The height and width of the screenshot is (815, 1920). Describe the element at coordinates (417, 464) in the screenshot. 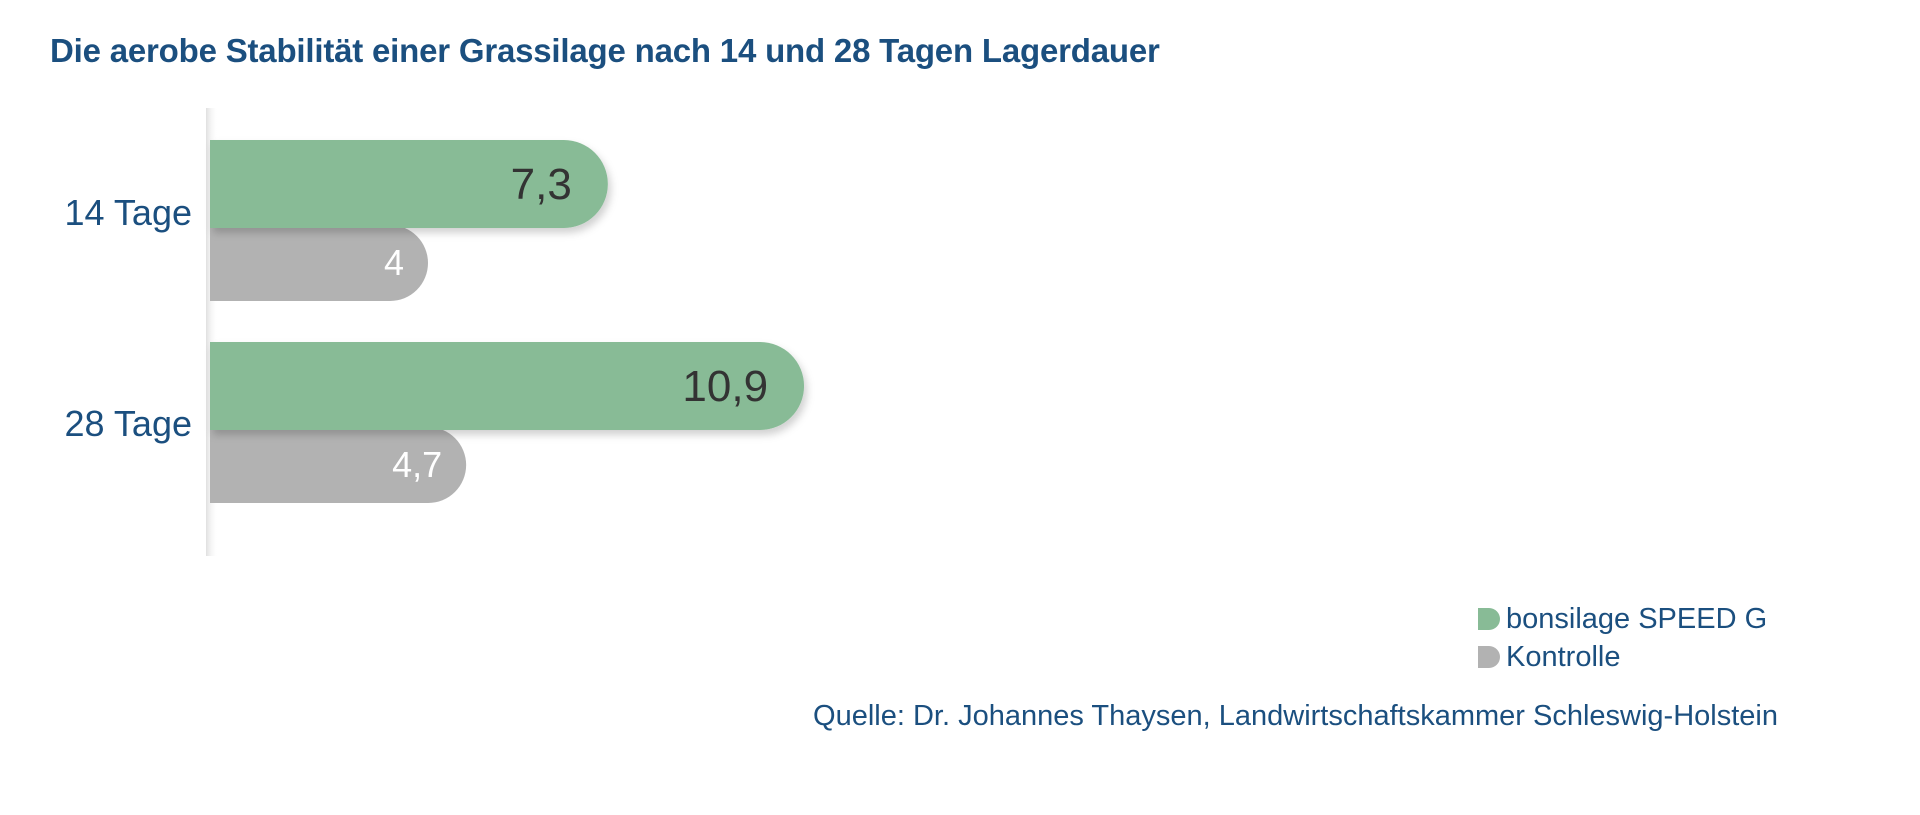

I see `data-label: 4,7` at that location.